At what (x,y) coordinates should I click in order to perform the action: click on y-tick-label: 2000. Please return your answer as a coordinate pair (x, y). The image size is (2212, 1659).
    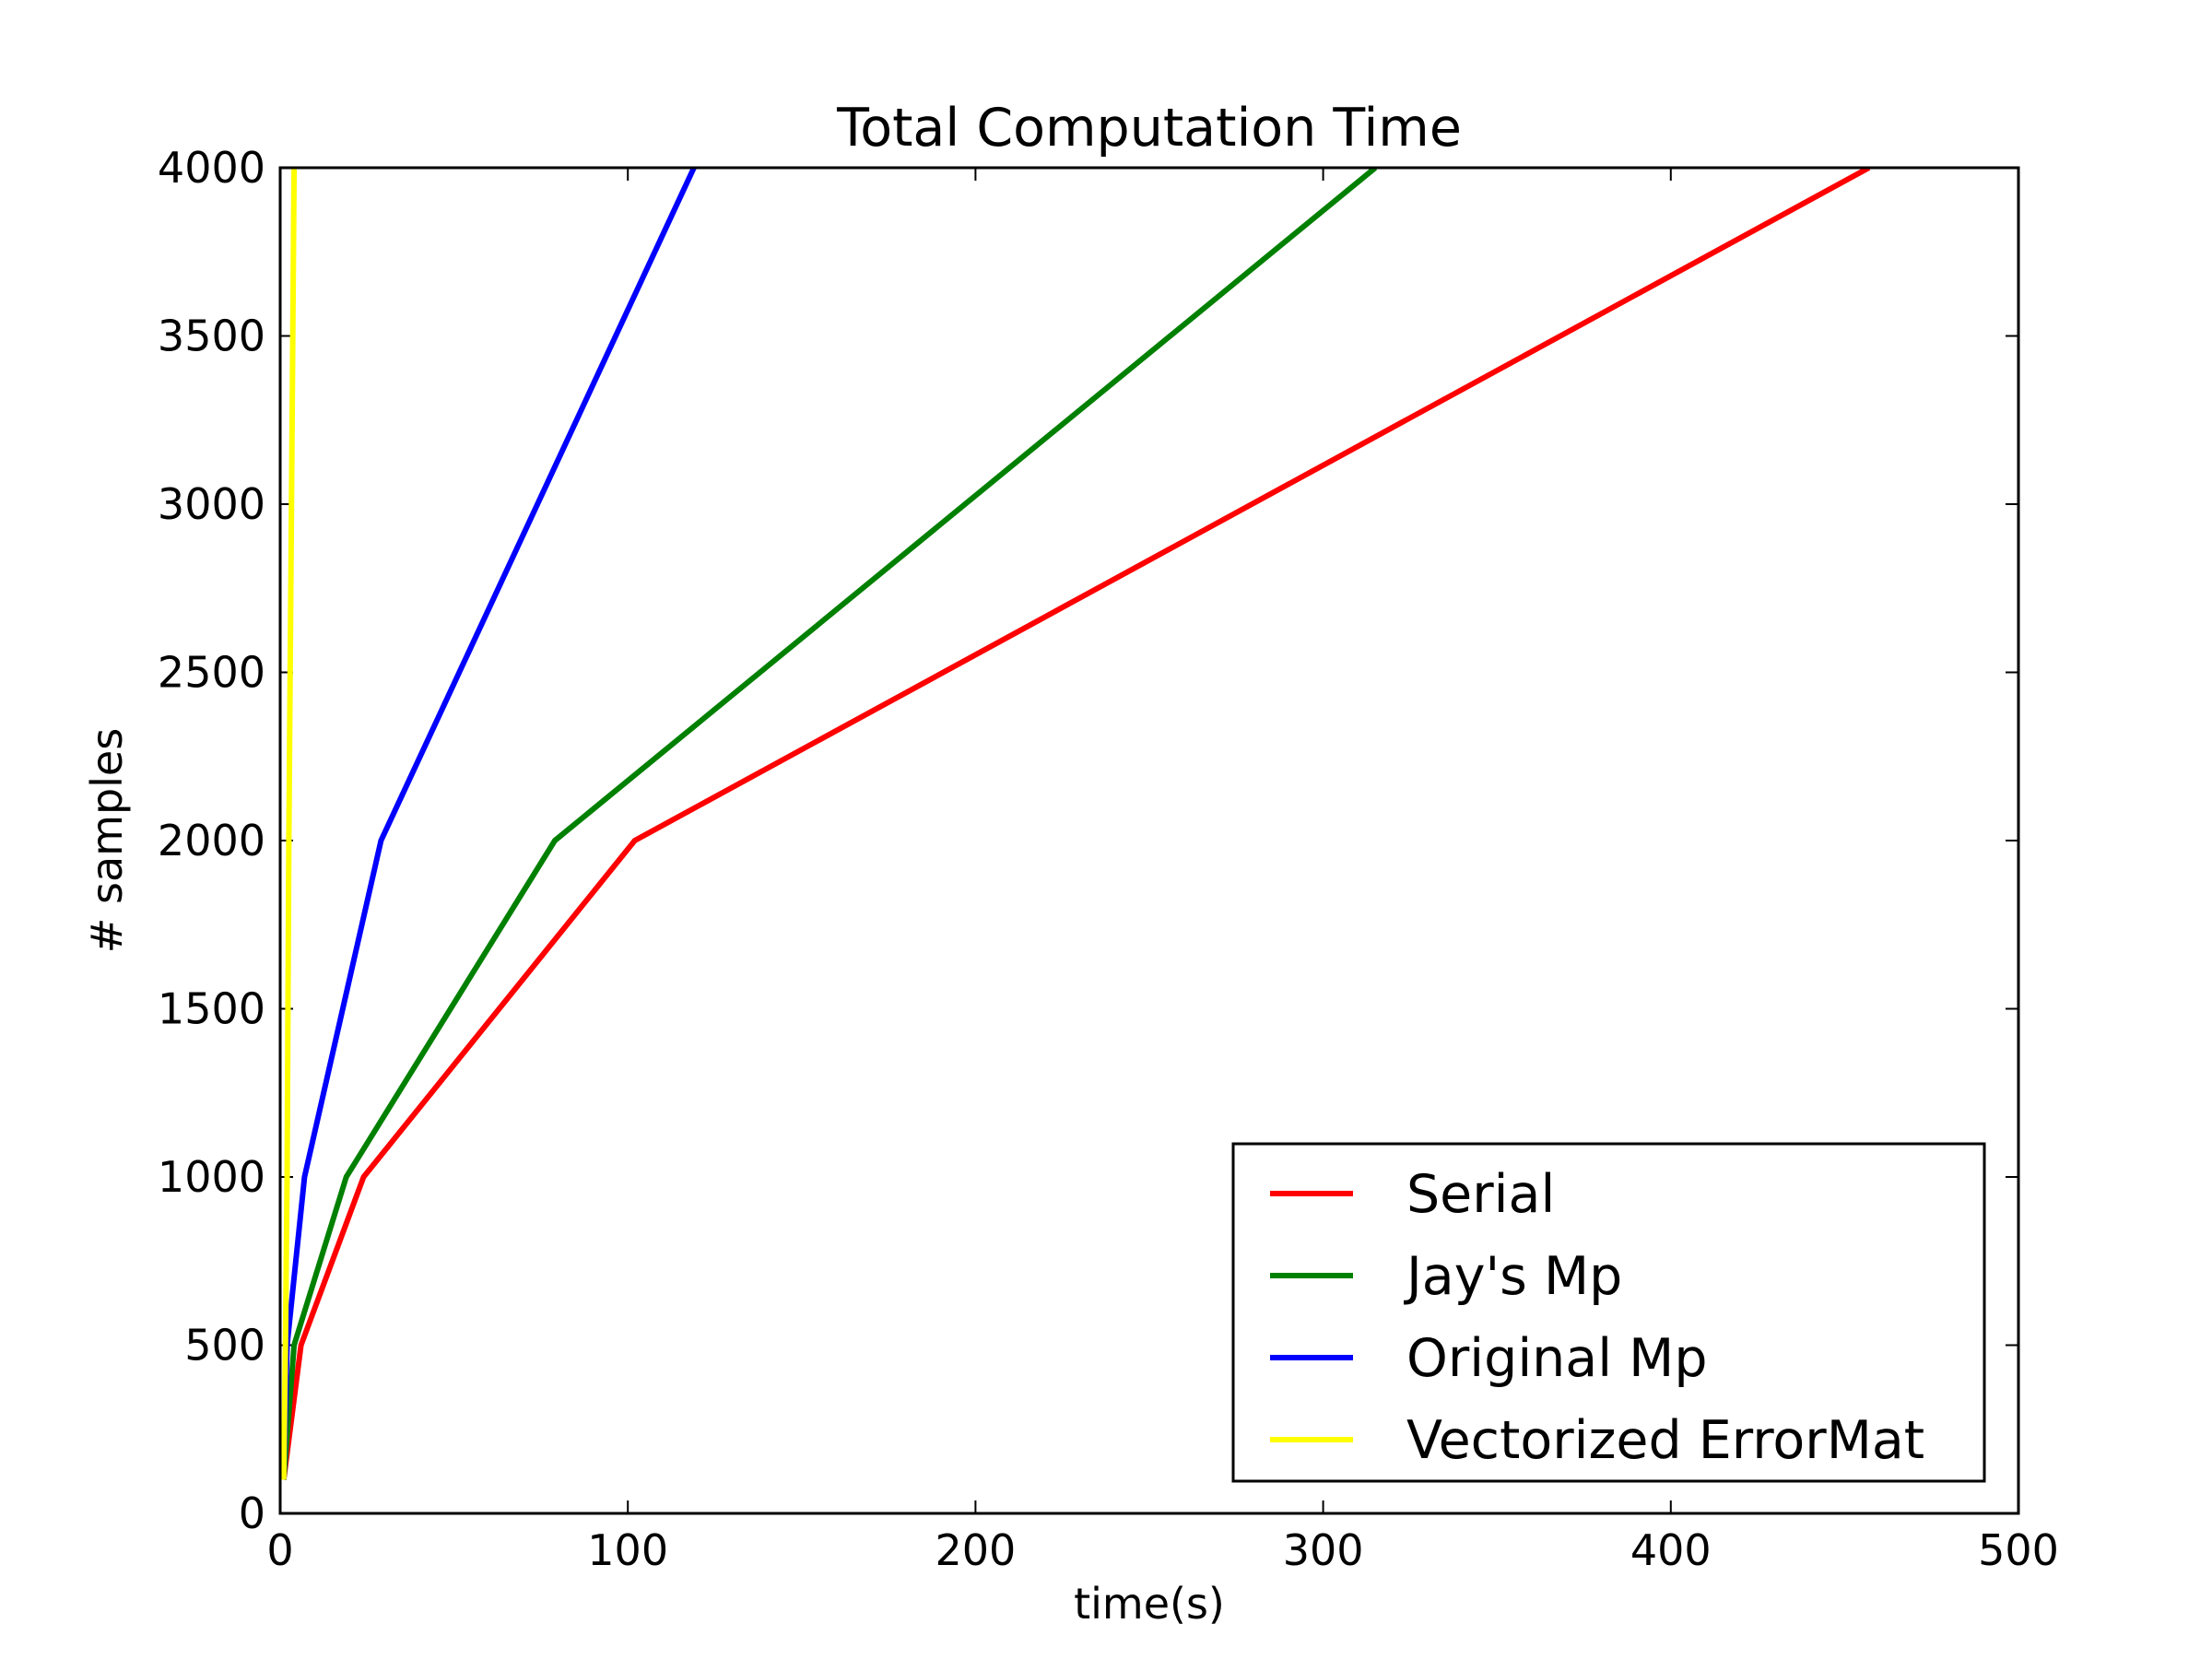
    Looking at the image, I should click on (211, 840).